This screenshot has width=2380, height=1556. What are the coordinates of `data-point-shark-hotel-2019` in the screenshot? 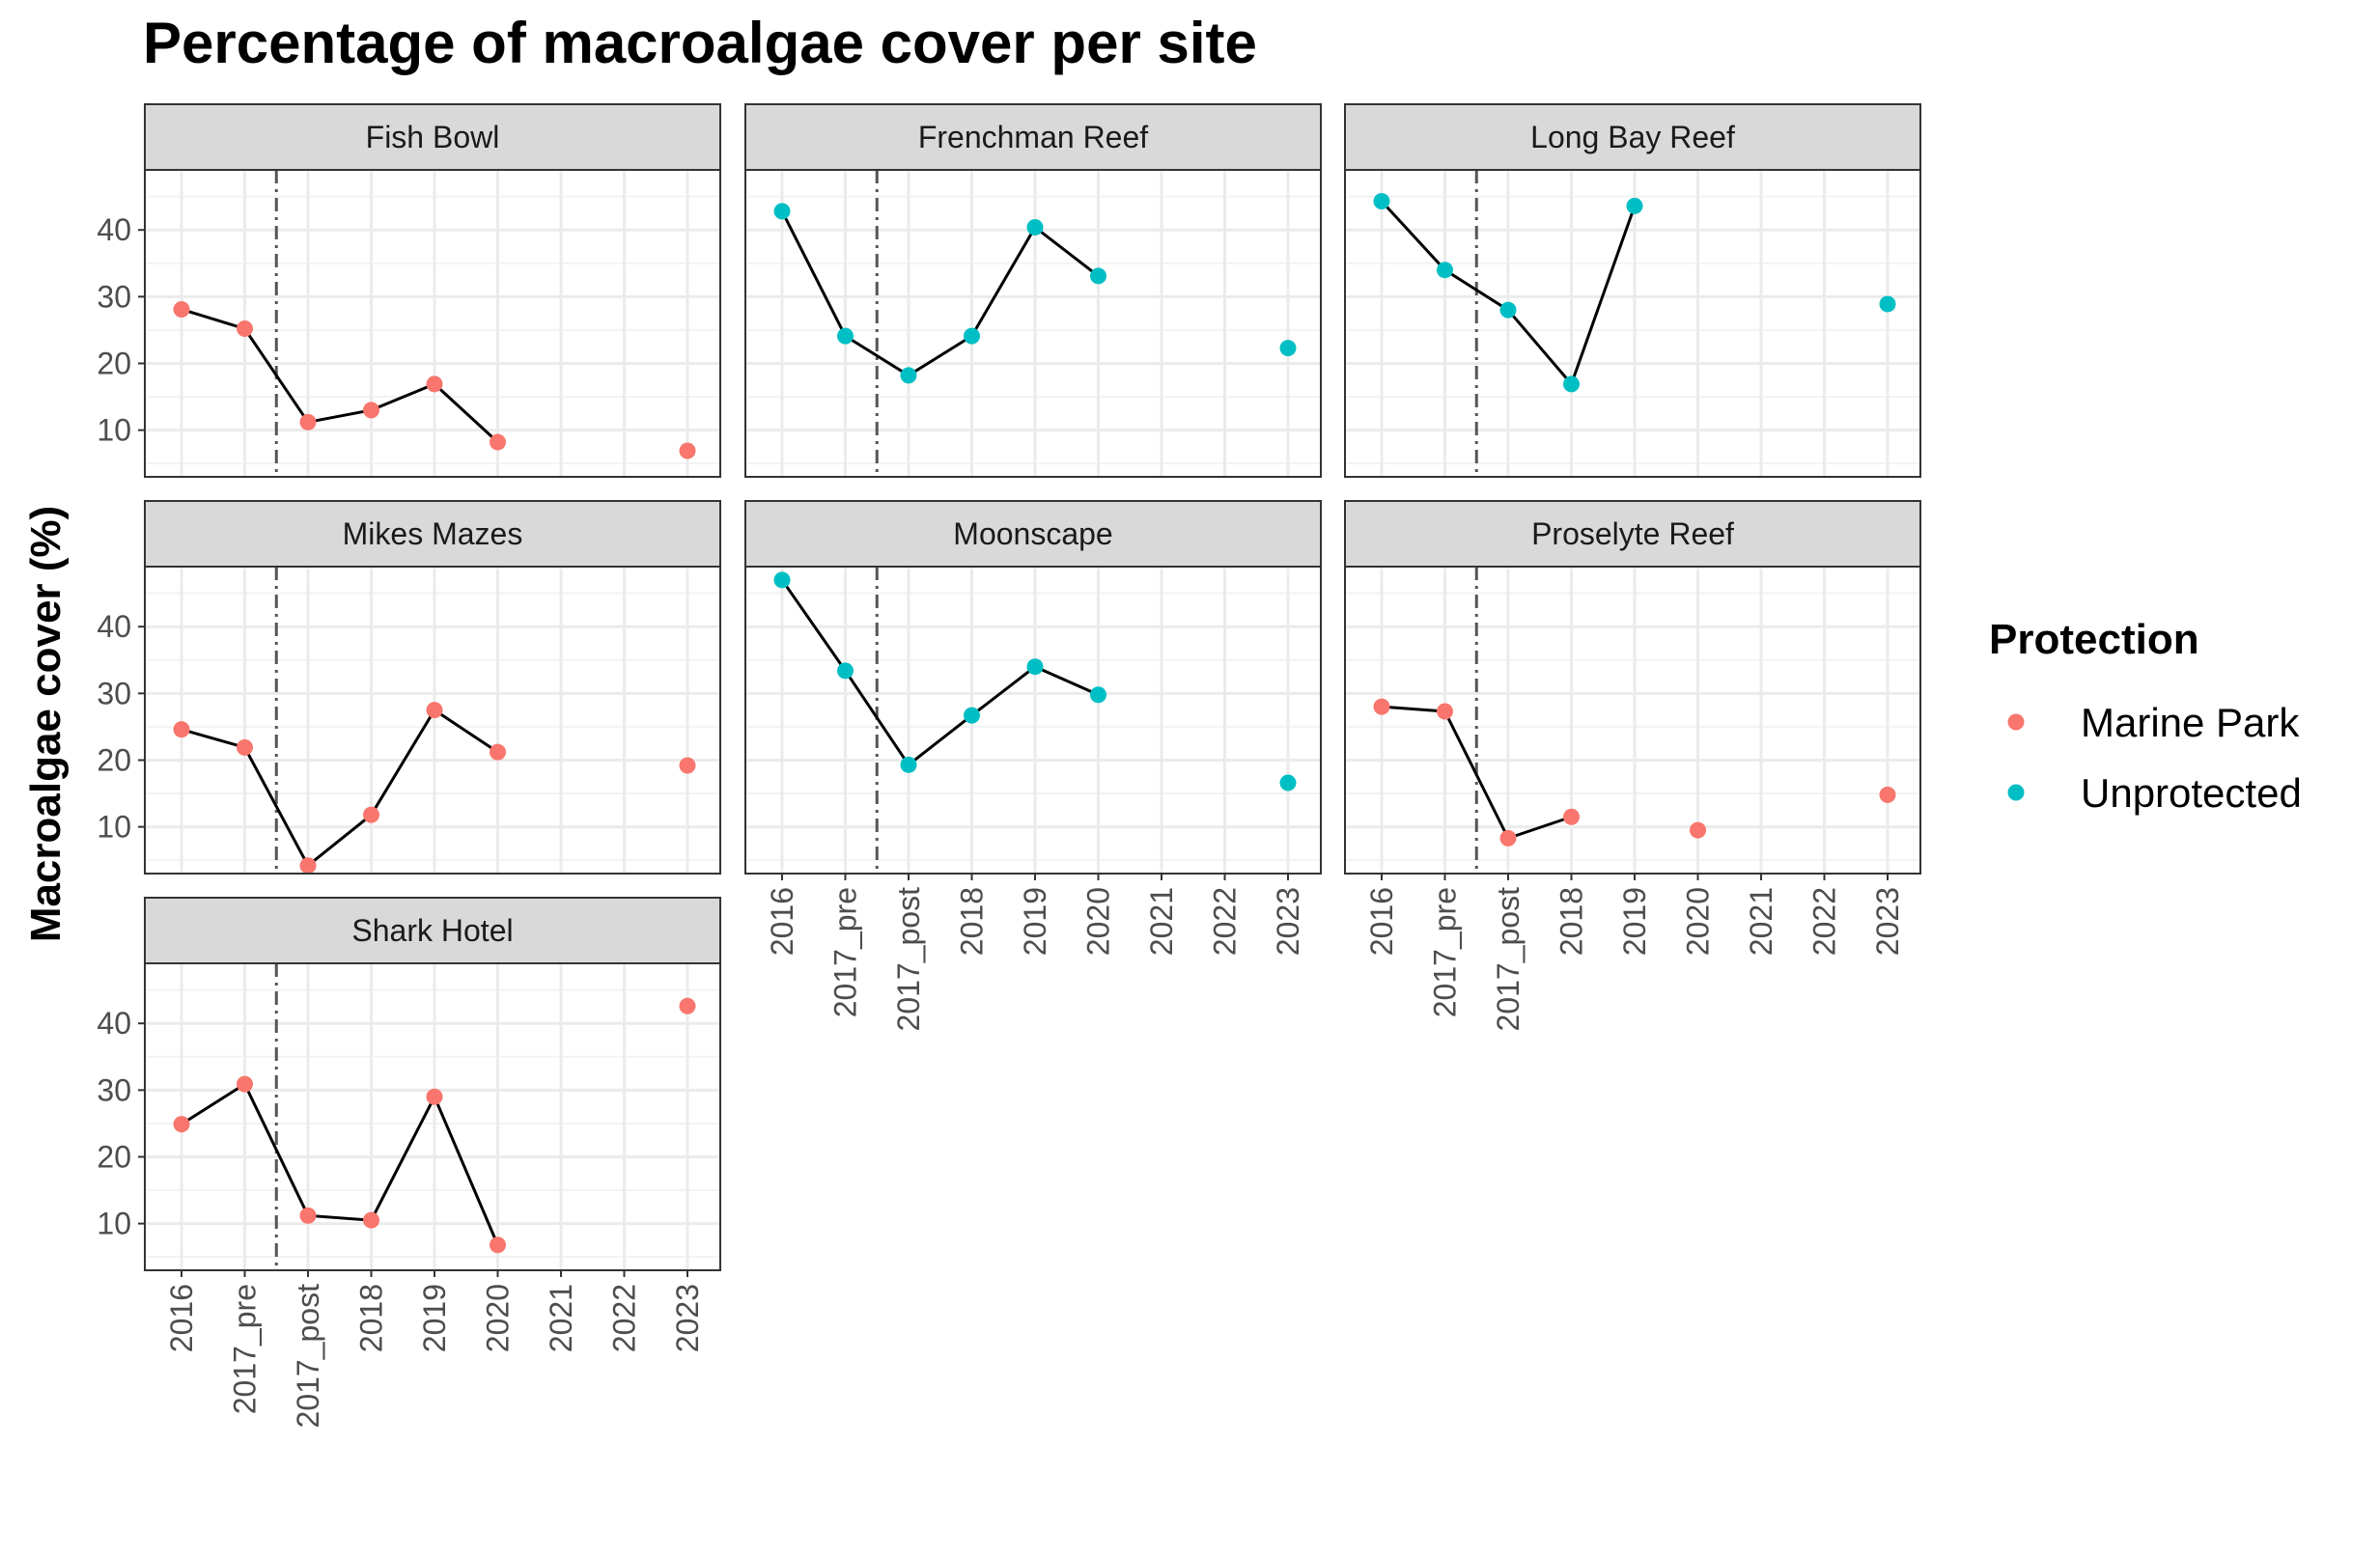 It's located at (435, 1096).